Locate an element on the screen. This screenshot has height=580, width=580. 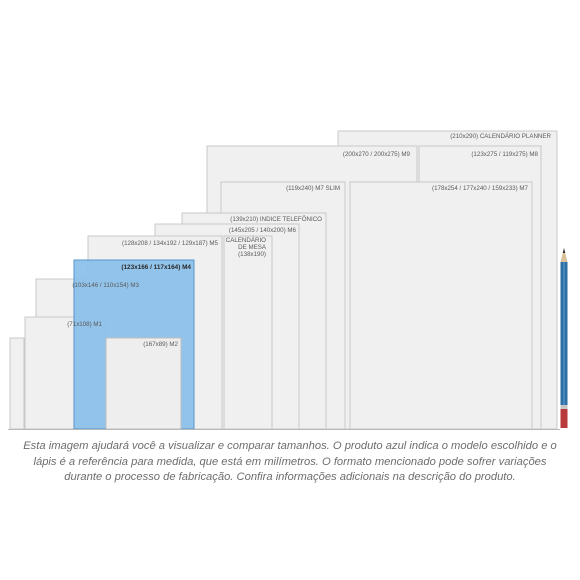
label-m9: (200x270 / 200x275) M9 is located at coordinates (377, 154).